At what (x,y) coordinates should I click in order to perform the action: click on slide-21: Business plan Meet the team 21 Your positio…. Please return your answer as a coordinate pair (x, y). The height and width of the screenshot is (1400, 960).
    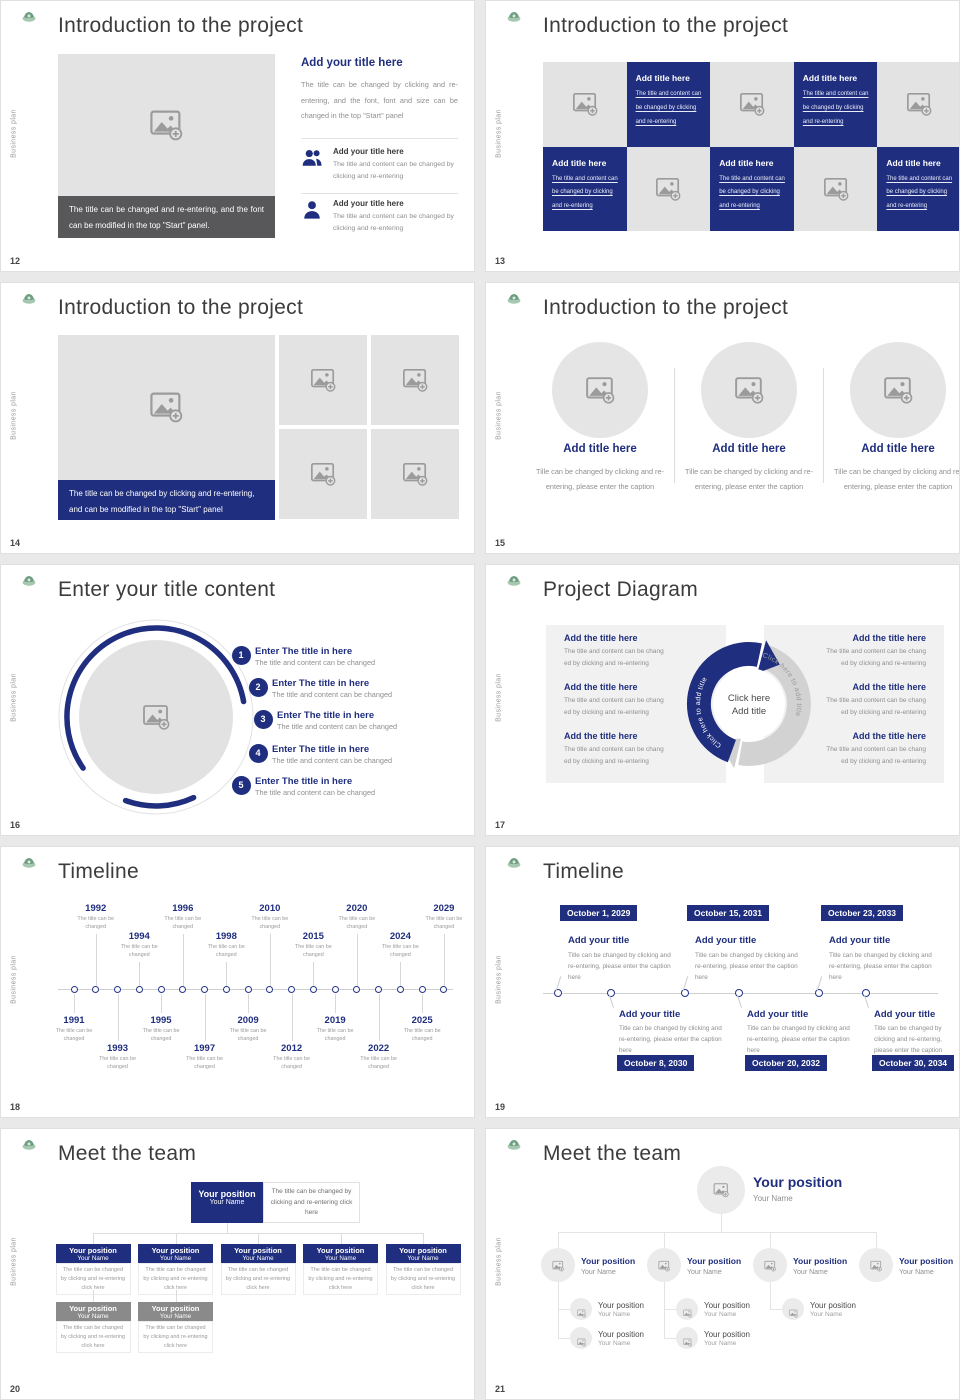
    Looking at the image, I should click on (722, 1264).